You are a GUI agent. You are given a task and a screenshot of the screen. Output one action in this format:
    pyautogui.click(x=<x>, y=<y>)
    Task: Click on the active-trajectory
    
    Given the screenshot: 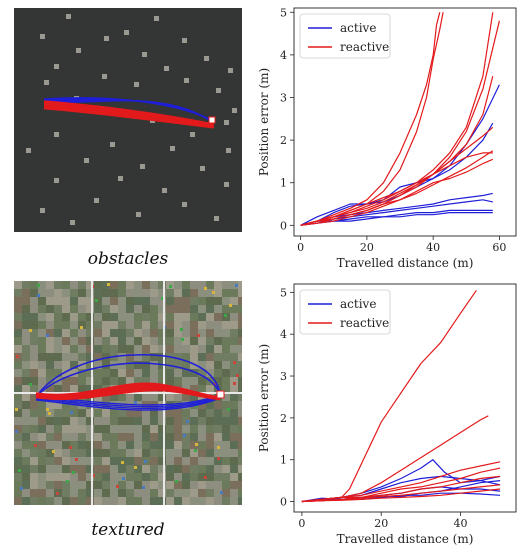 What is the action you would take?
    pyautogui.click(x=128, y=380)
    